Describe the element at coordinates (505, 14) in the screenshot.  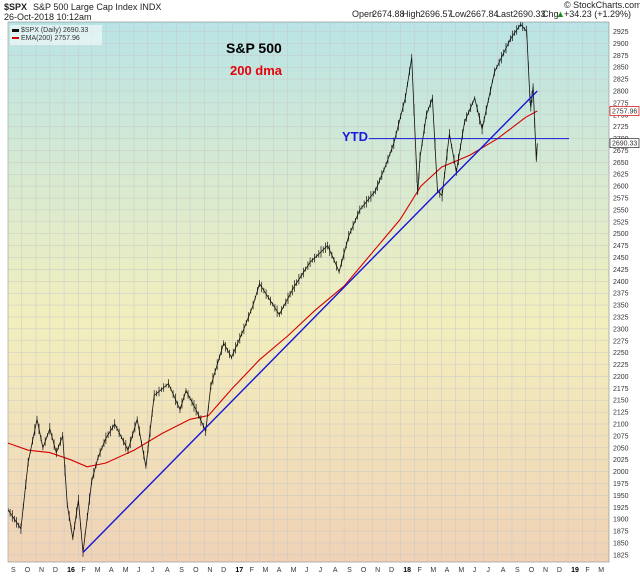
I see `header-last-label: Last` at that location.